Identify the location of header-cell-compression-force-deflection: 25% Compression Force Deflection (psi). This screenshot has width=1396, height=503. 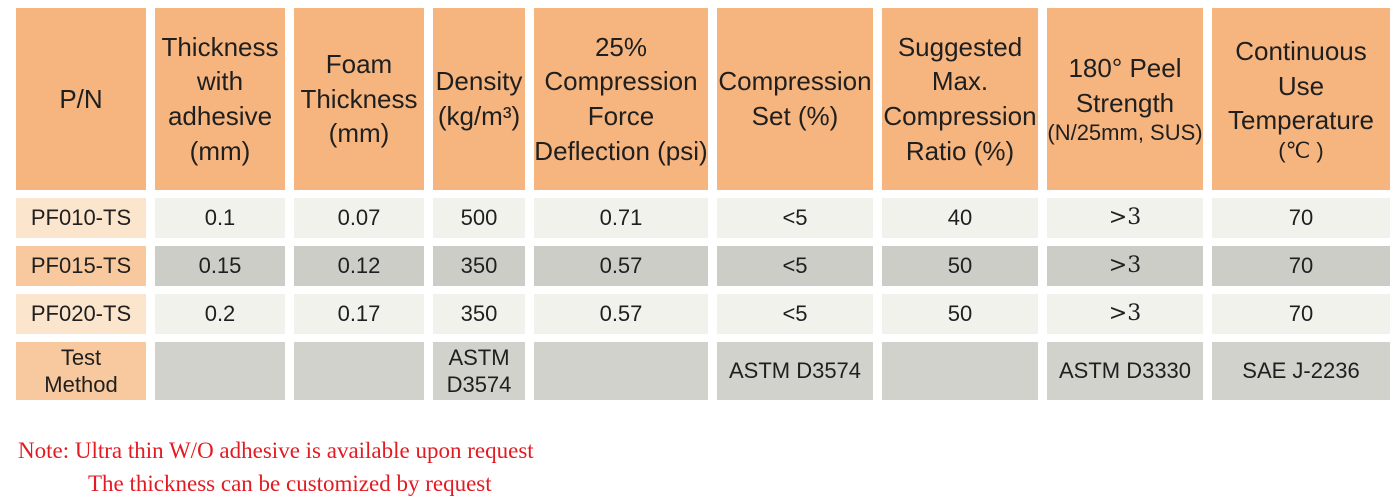
(621, 99).